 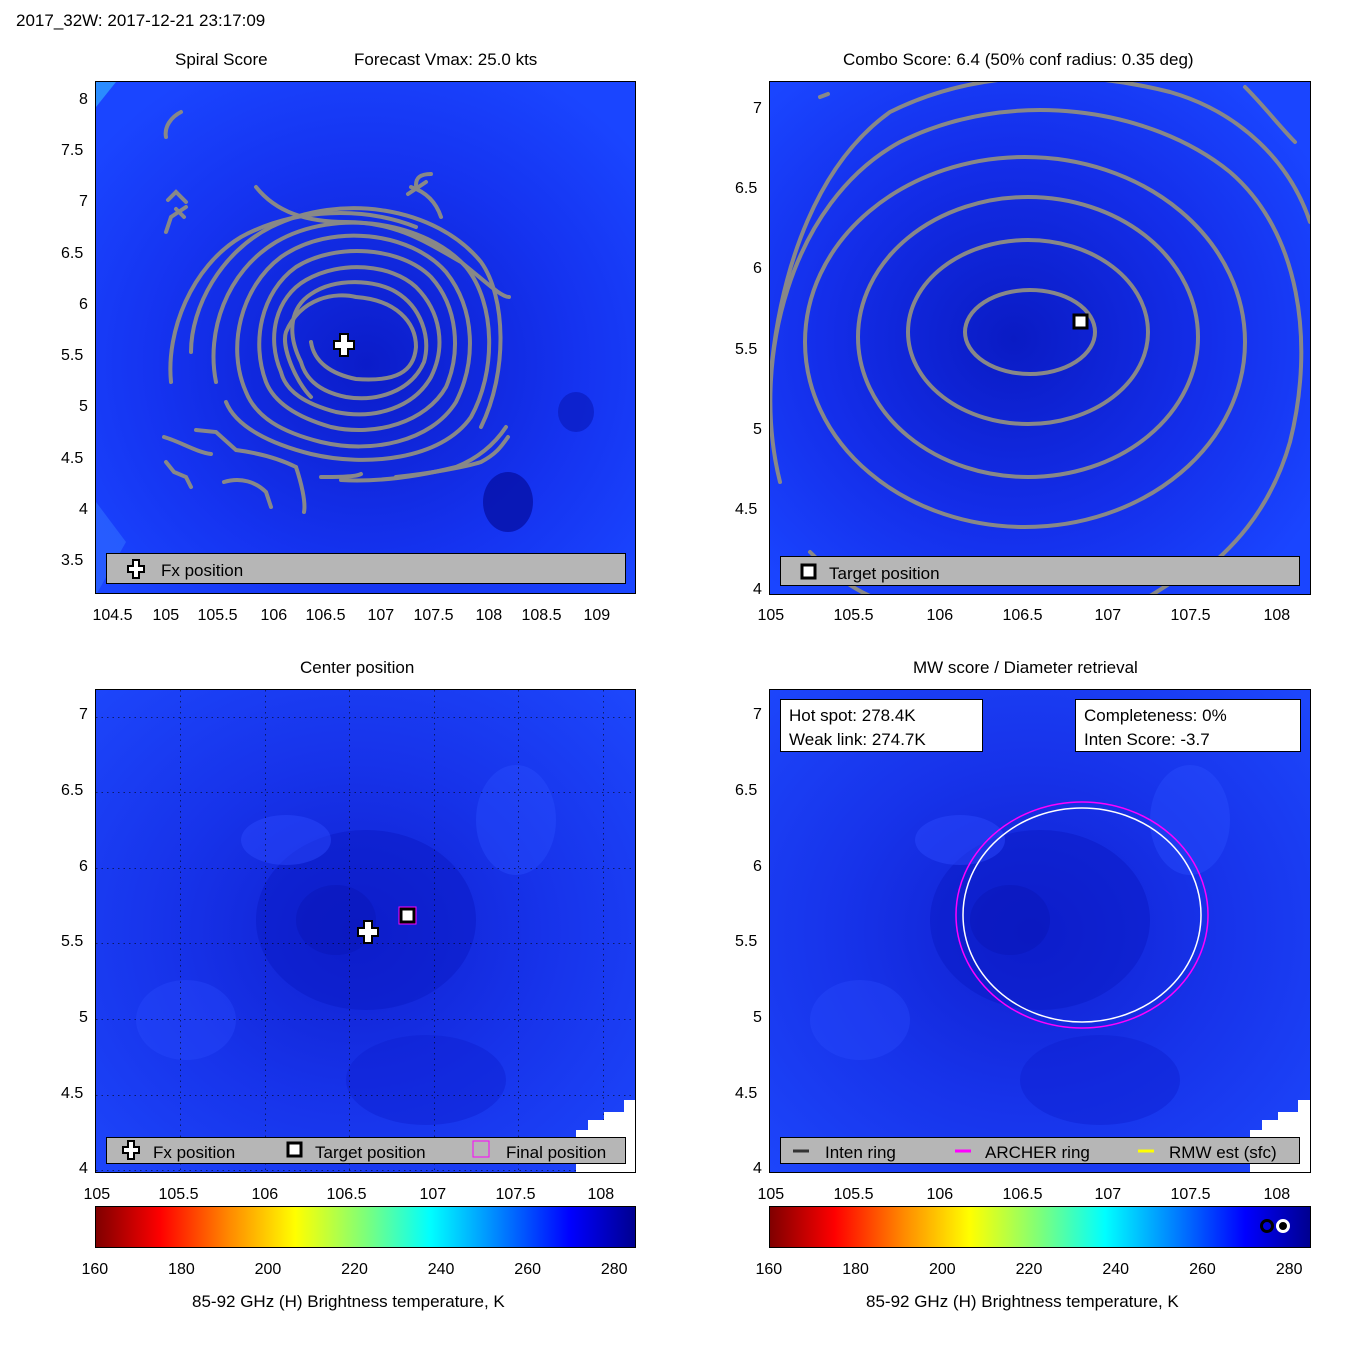 I want to click on completeness-box: Completeness: 0% Inten Score: -3.7, so click(x=1188, y=725).